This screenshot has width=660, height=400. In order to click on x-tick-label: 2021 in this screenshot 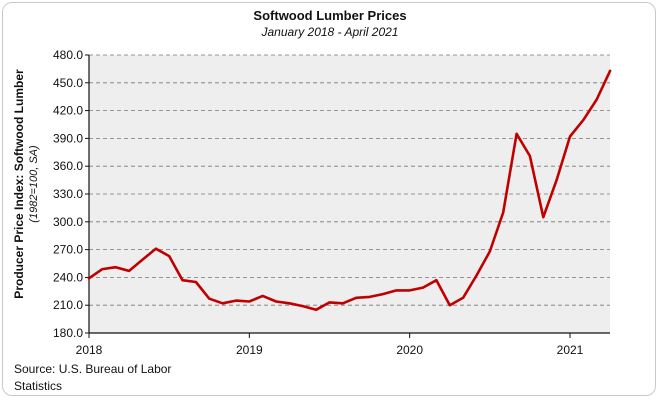, I will do `click(570, 350)`.